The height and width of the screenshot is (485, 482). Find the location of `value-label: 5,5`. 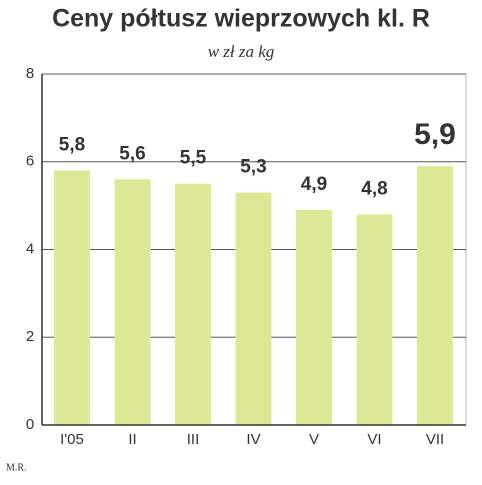

value-label: 5,5 is located at coordinates (193, 158).